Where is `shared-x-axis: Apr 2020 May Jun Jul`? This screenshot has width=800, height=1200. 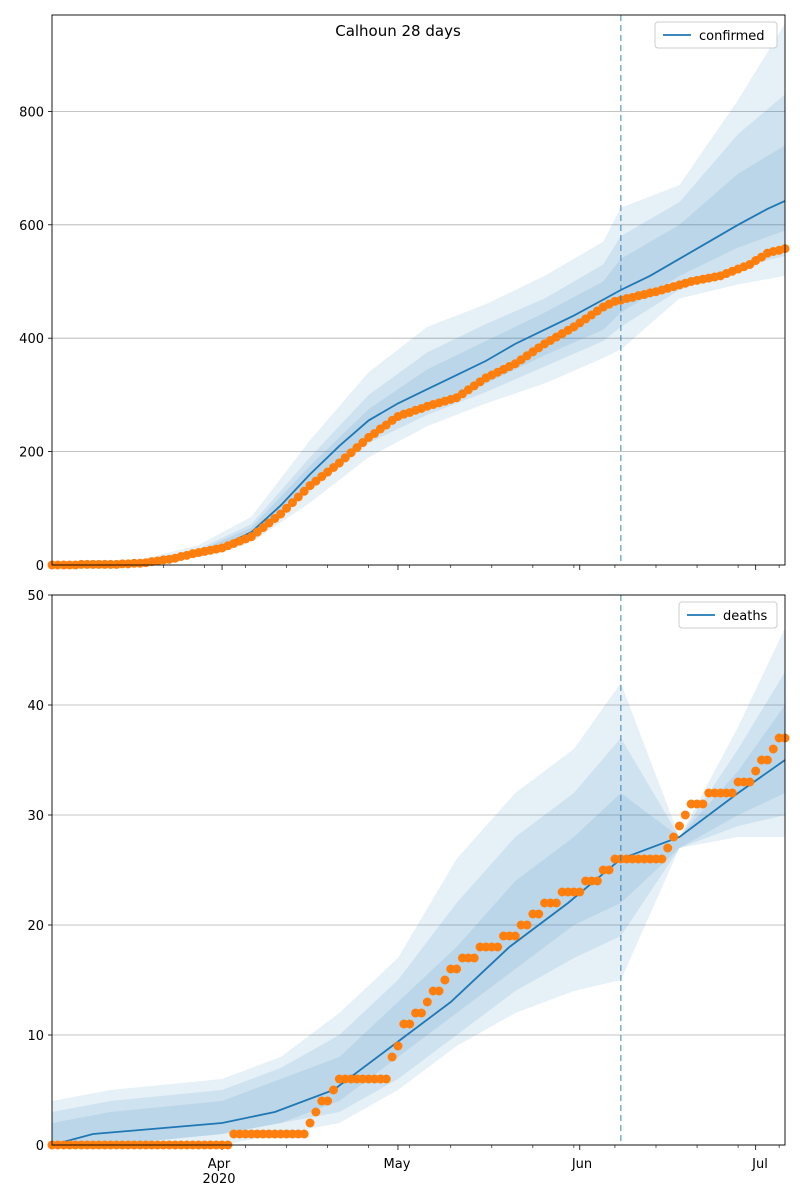
shared-x-axis: Apr 2020 May Jun Jul is located at coordinates (484, 1172).